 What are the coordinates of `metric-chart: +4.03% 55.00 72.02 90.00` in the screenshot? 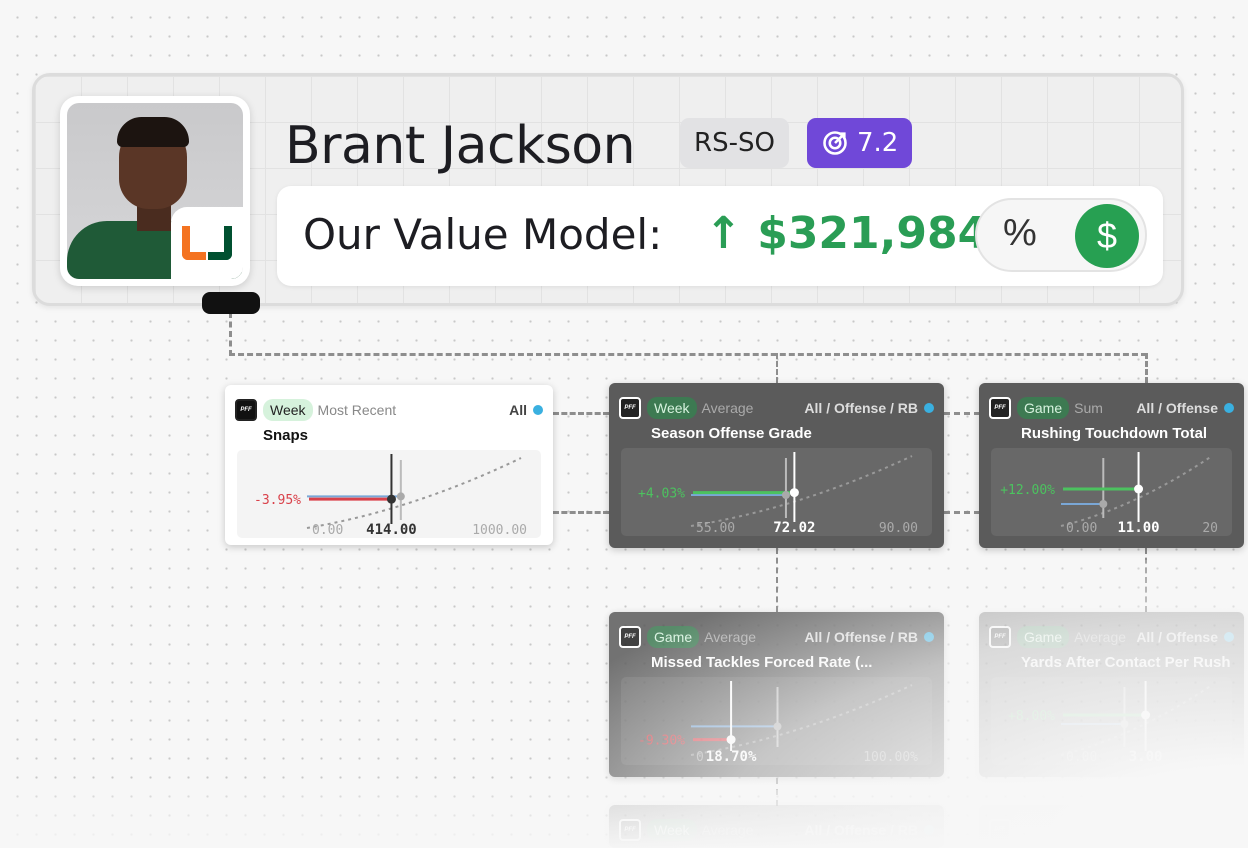 It's located at (776, 492).